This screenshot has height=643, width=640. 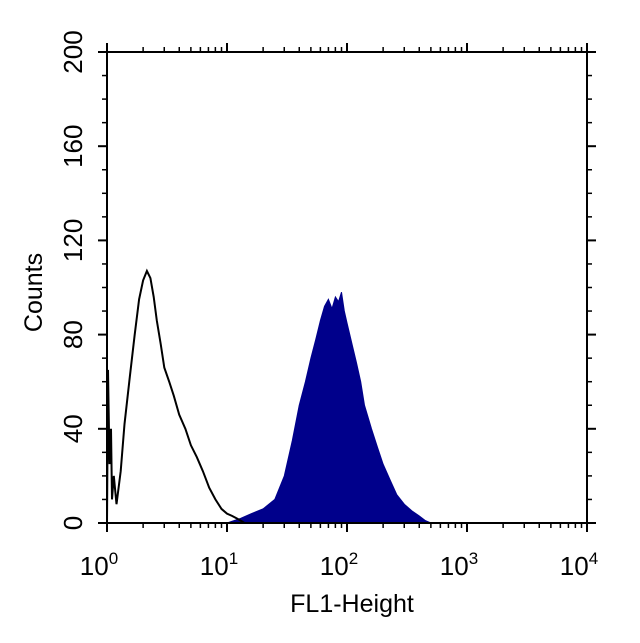 What do you see at coordinates (73, 334) in the screenshot?
I see `y-tick-label: 80` at bounding box center [73, 334].